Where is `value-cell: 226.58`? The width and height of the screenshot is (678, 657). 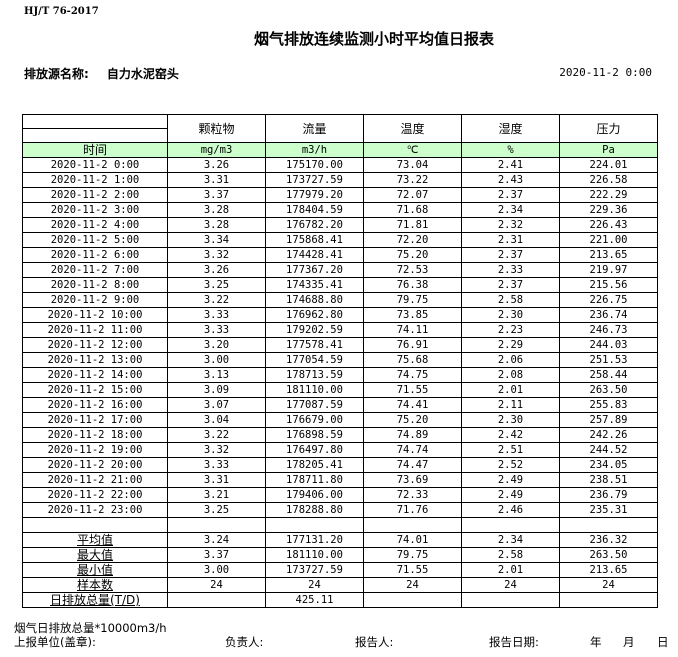
value-cell: 226.58 is located at coordinates (608, 180).